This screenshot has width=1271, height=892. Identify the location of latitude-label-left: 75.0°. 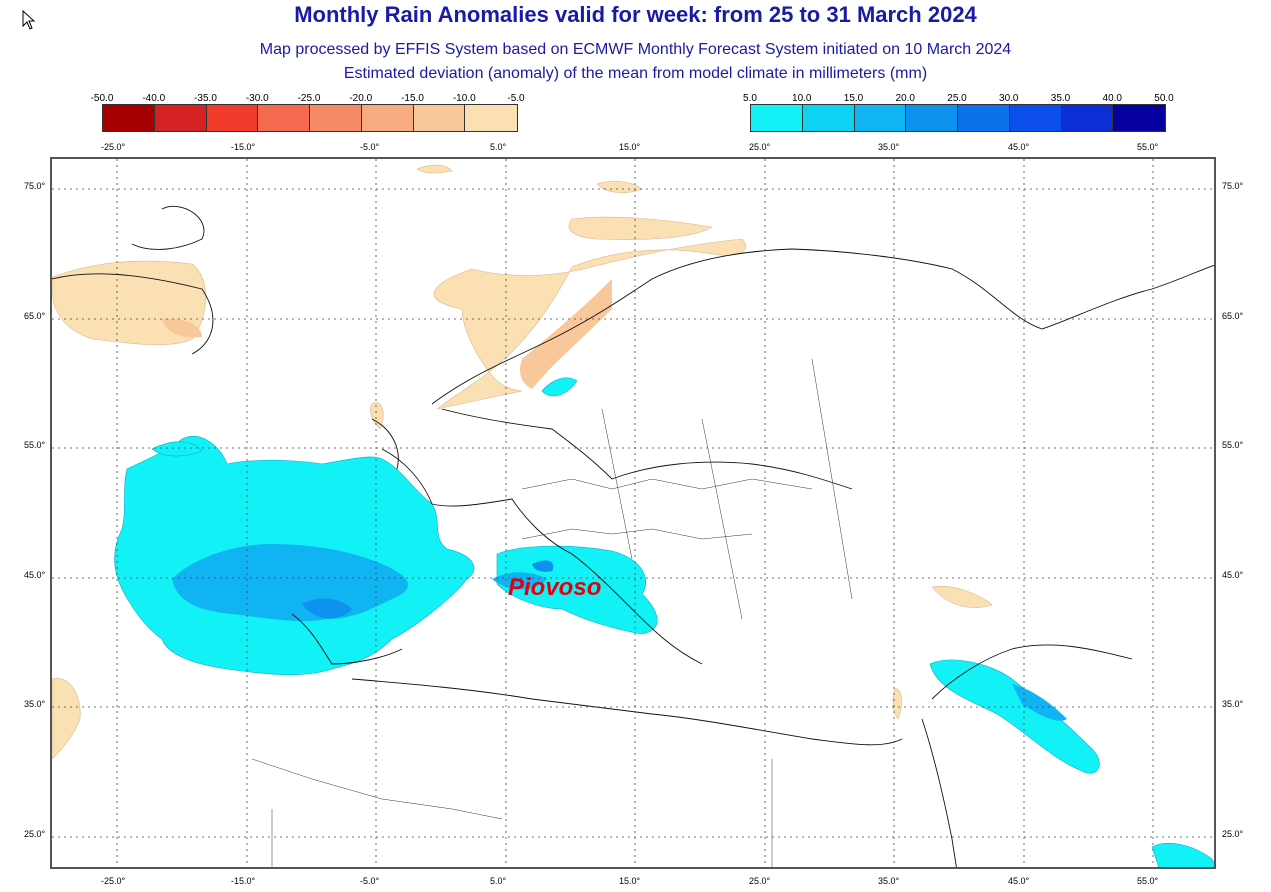
(35, 186).